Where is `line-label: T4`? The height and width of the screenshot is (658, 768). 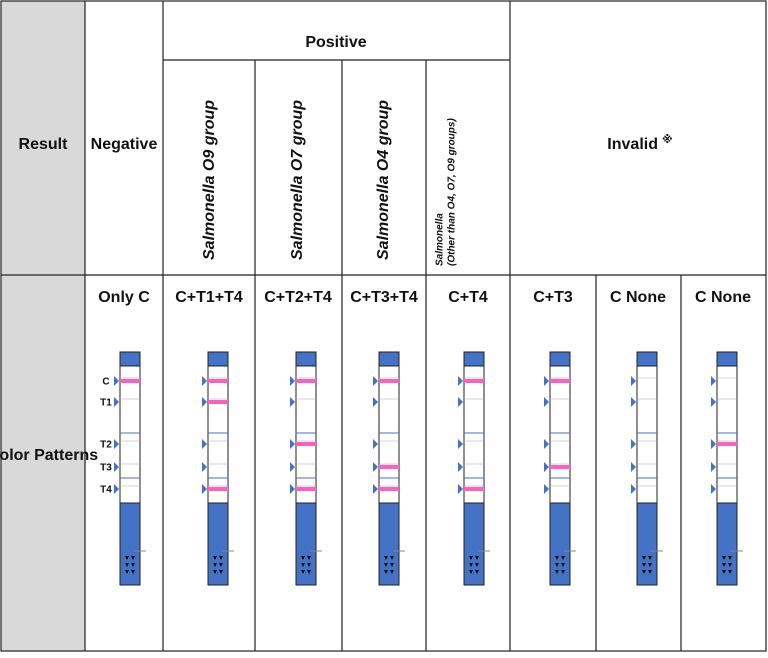
line-label: T4 is located at coordinates (106, 490).